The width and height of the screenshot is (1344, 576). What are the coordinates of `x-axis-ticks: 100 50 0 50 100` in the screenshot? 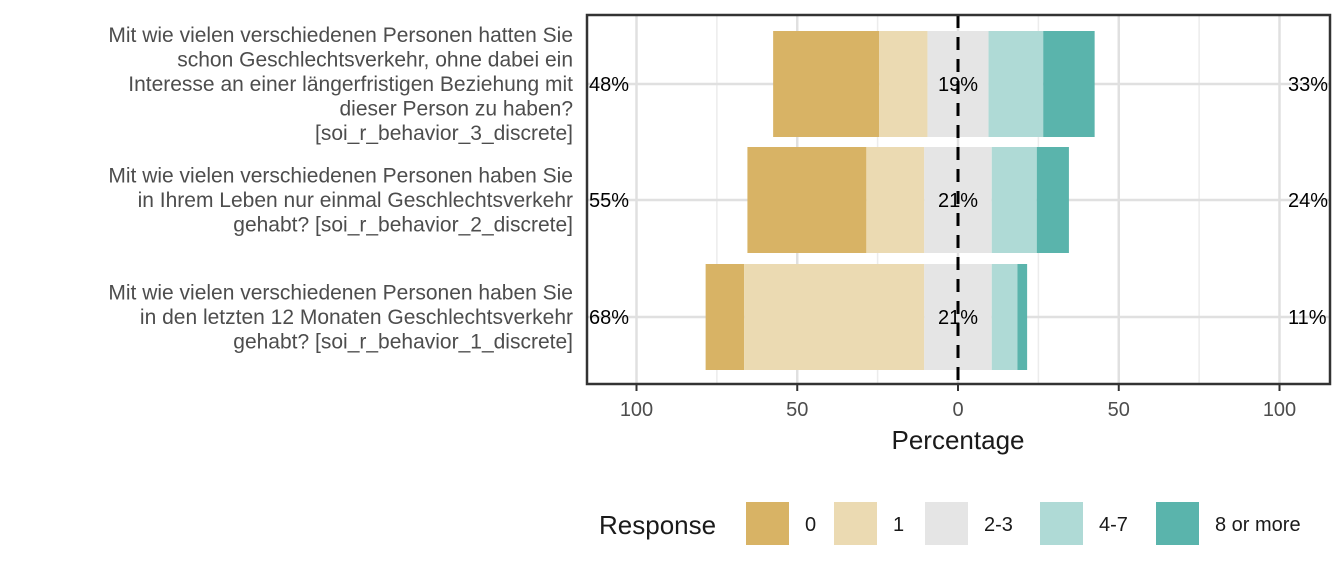 It's located at (958, 402).